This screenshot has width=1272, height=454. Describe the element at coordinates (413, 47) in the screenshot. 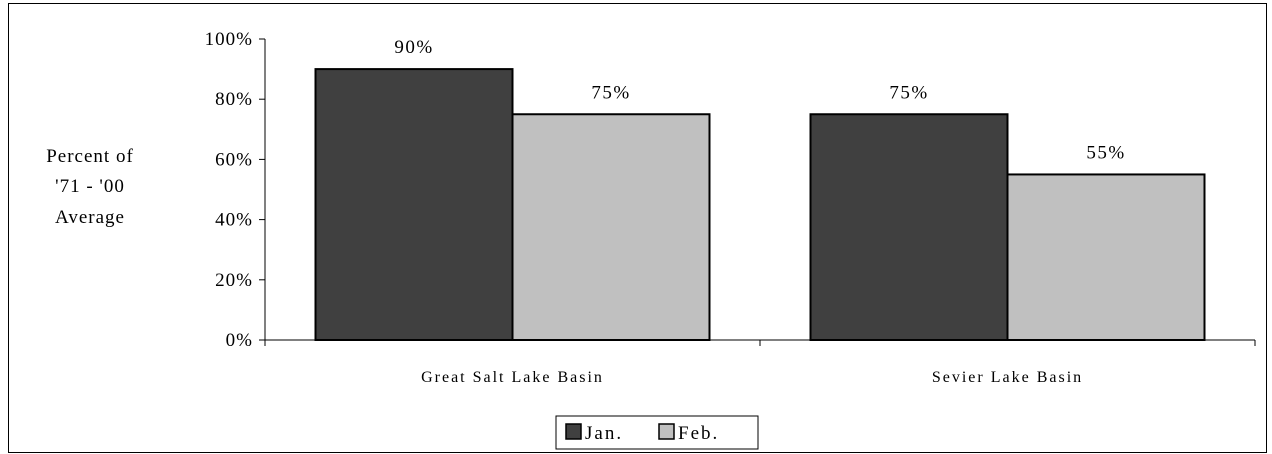

I see `data-label: 90%` at that location.